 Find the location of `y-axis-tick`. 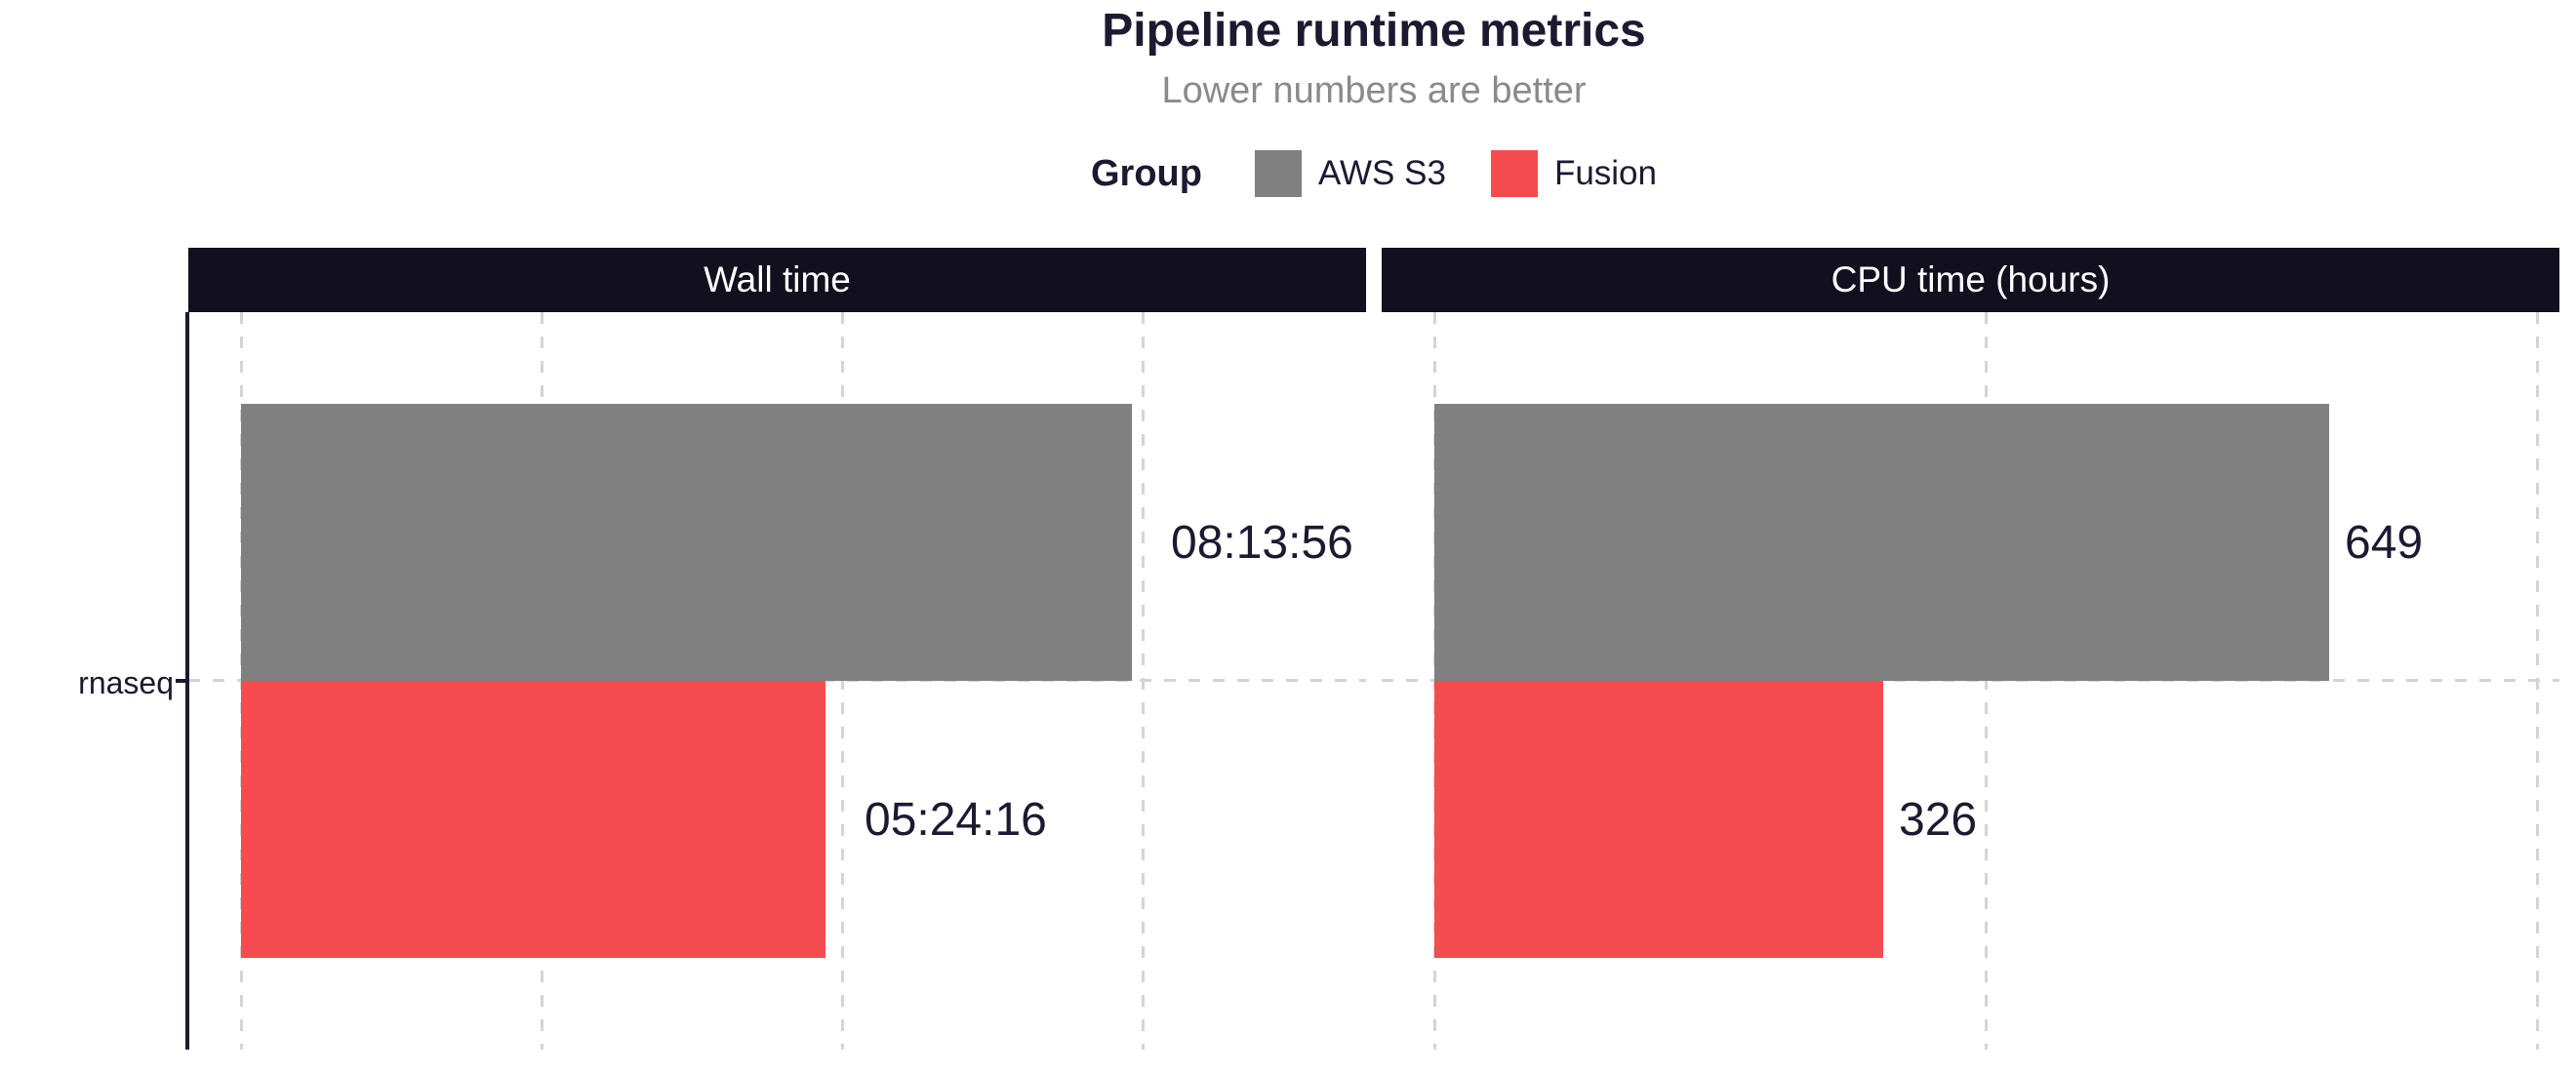

y-axis-tick is located at coordinates (180, 681).